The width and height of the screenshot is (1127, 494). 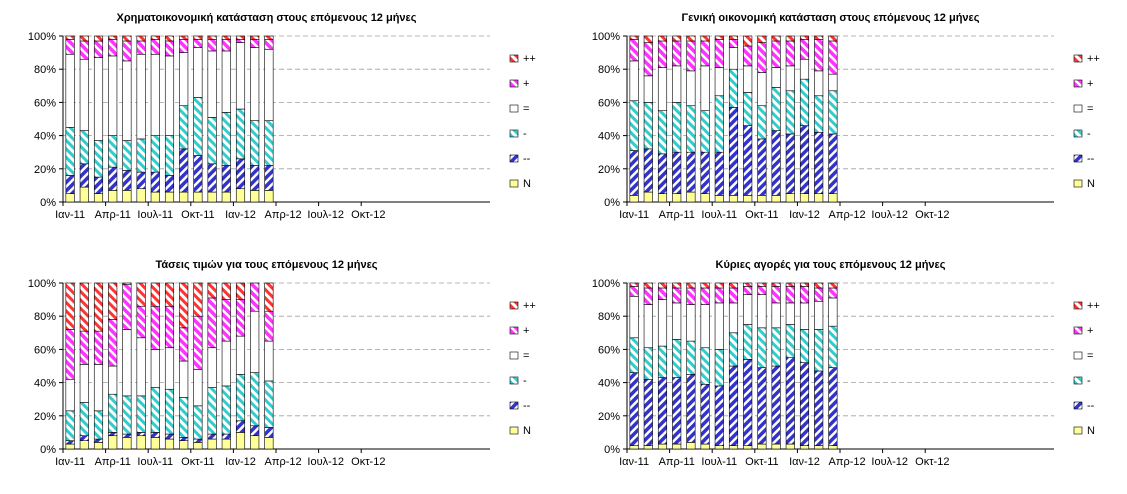 What do you see at coordinates (45, 384) in the screenshot?
I see `y-tick-label: 40%` at bounding box center [45, 384].